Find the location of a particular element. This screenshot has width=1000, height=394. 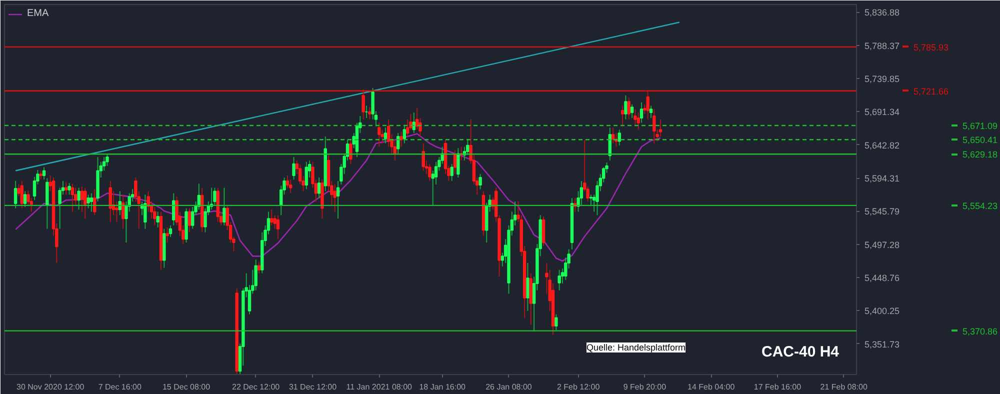

y-tick-label: 5,594.31 is located at coordinates (882, 179).